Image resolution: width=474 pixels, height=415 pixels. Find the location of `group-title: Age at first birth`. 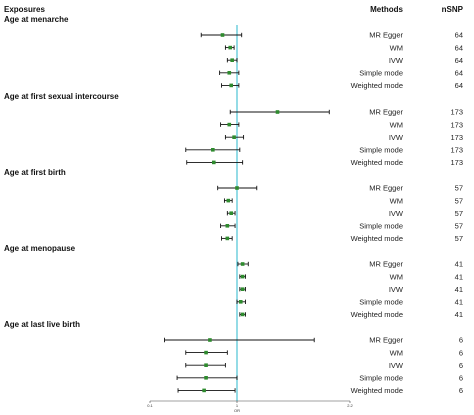

group-title: Age at first birth is located at coordinates (35, 172).